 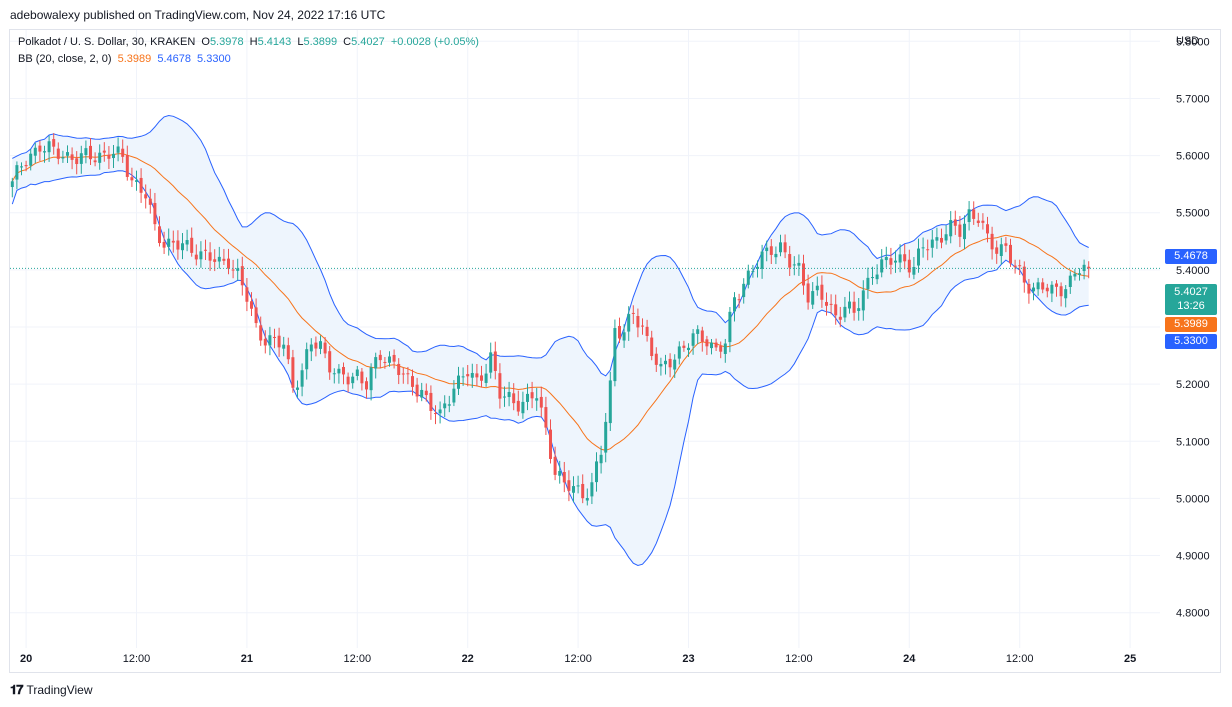 I want to click on change-value: +0.0028 (+0.05%), so click(x=434, y=42).